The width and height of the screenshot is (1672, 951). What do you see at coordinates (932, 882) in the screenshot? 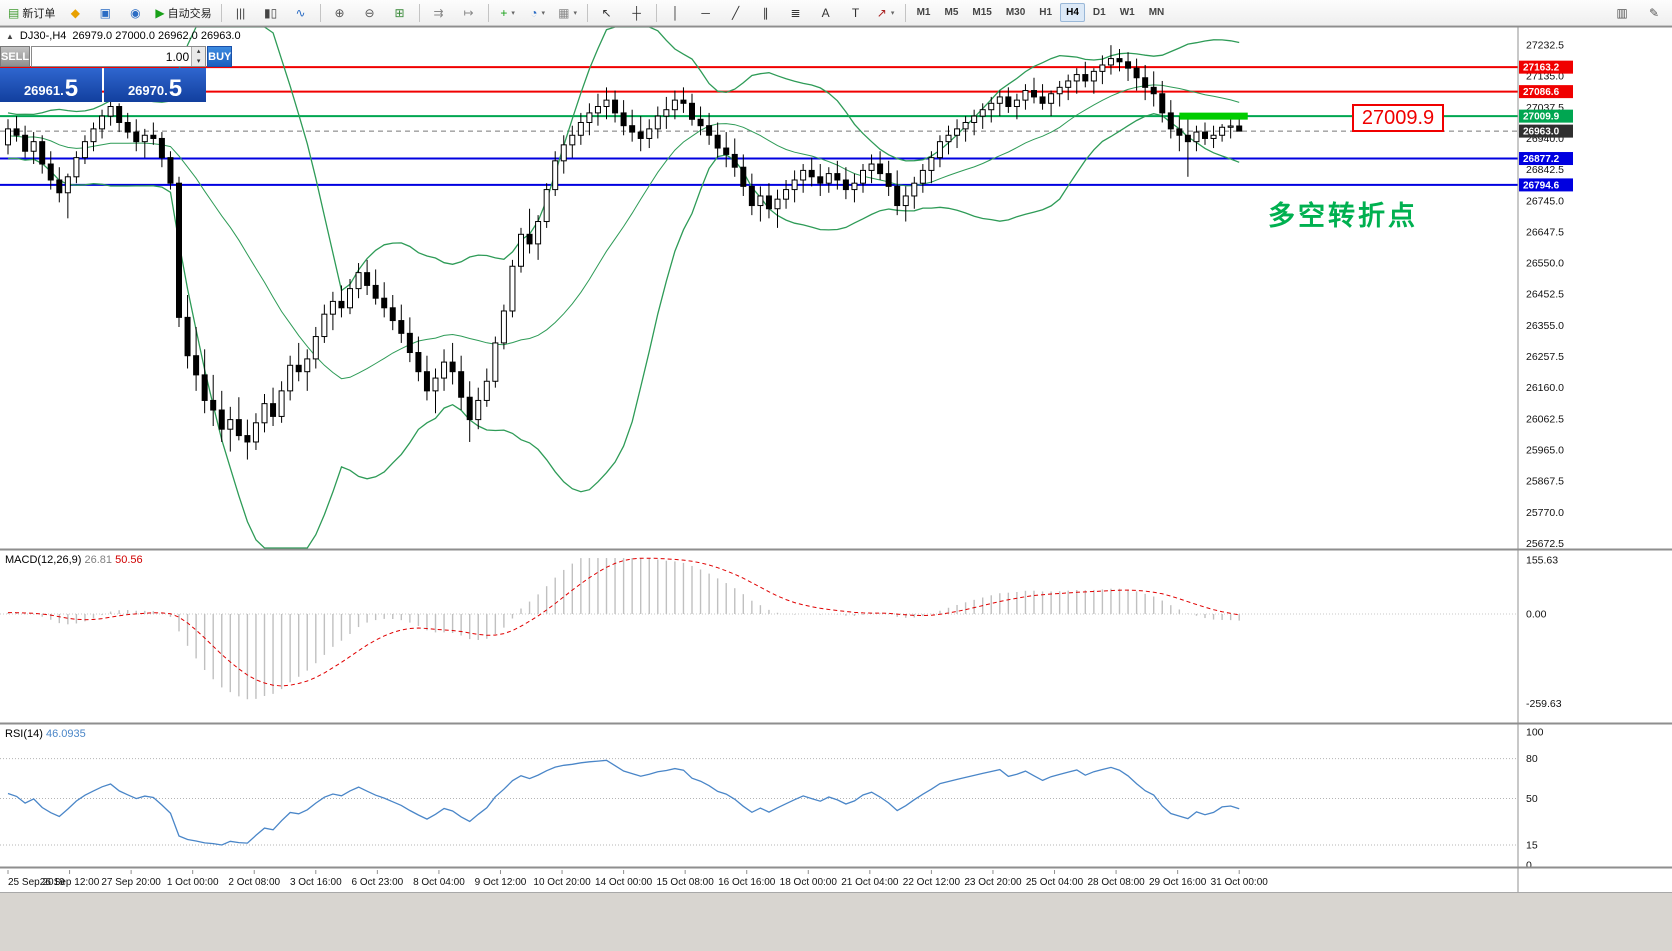
I see `svg-text: 22 Oct 12:00` at bounding box center [932, 882].